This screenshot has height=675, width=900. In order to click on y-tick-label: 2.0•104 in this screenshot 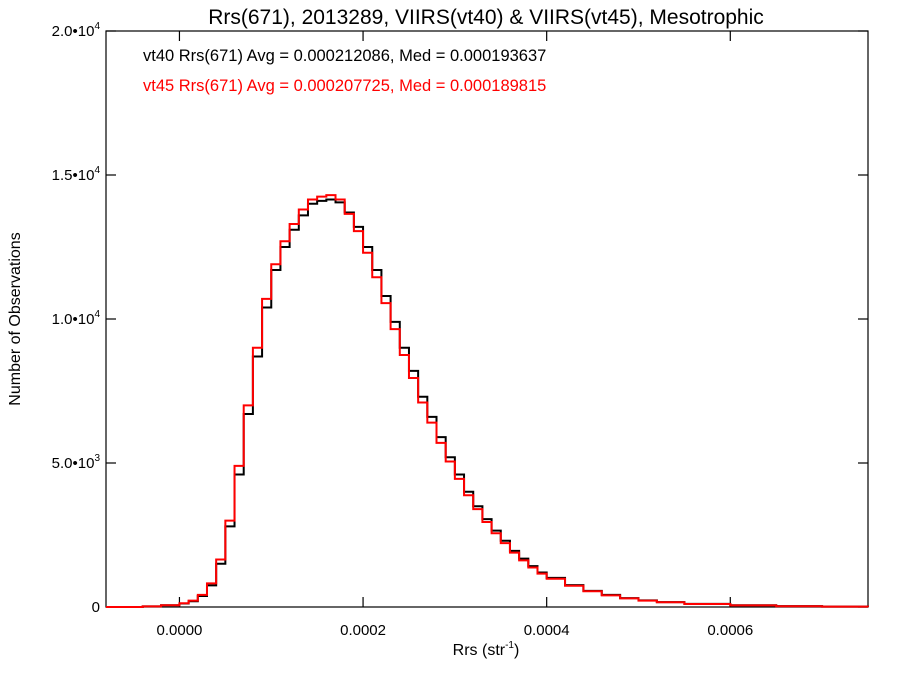, I will do `click(76, 30)`.